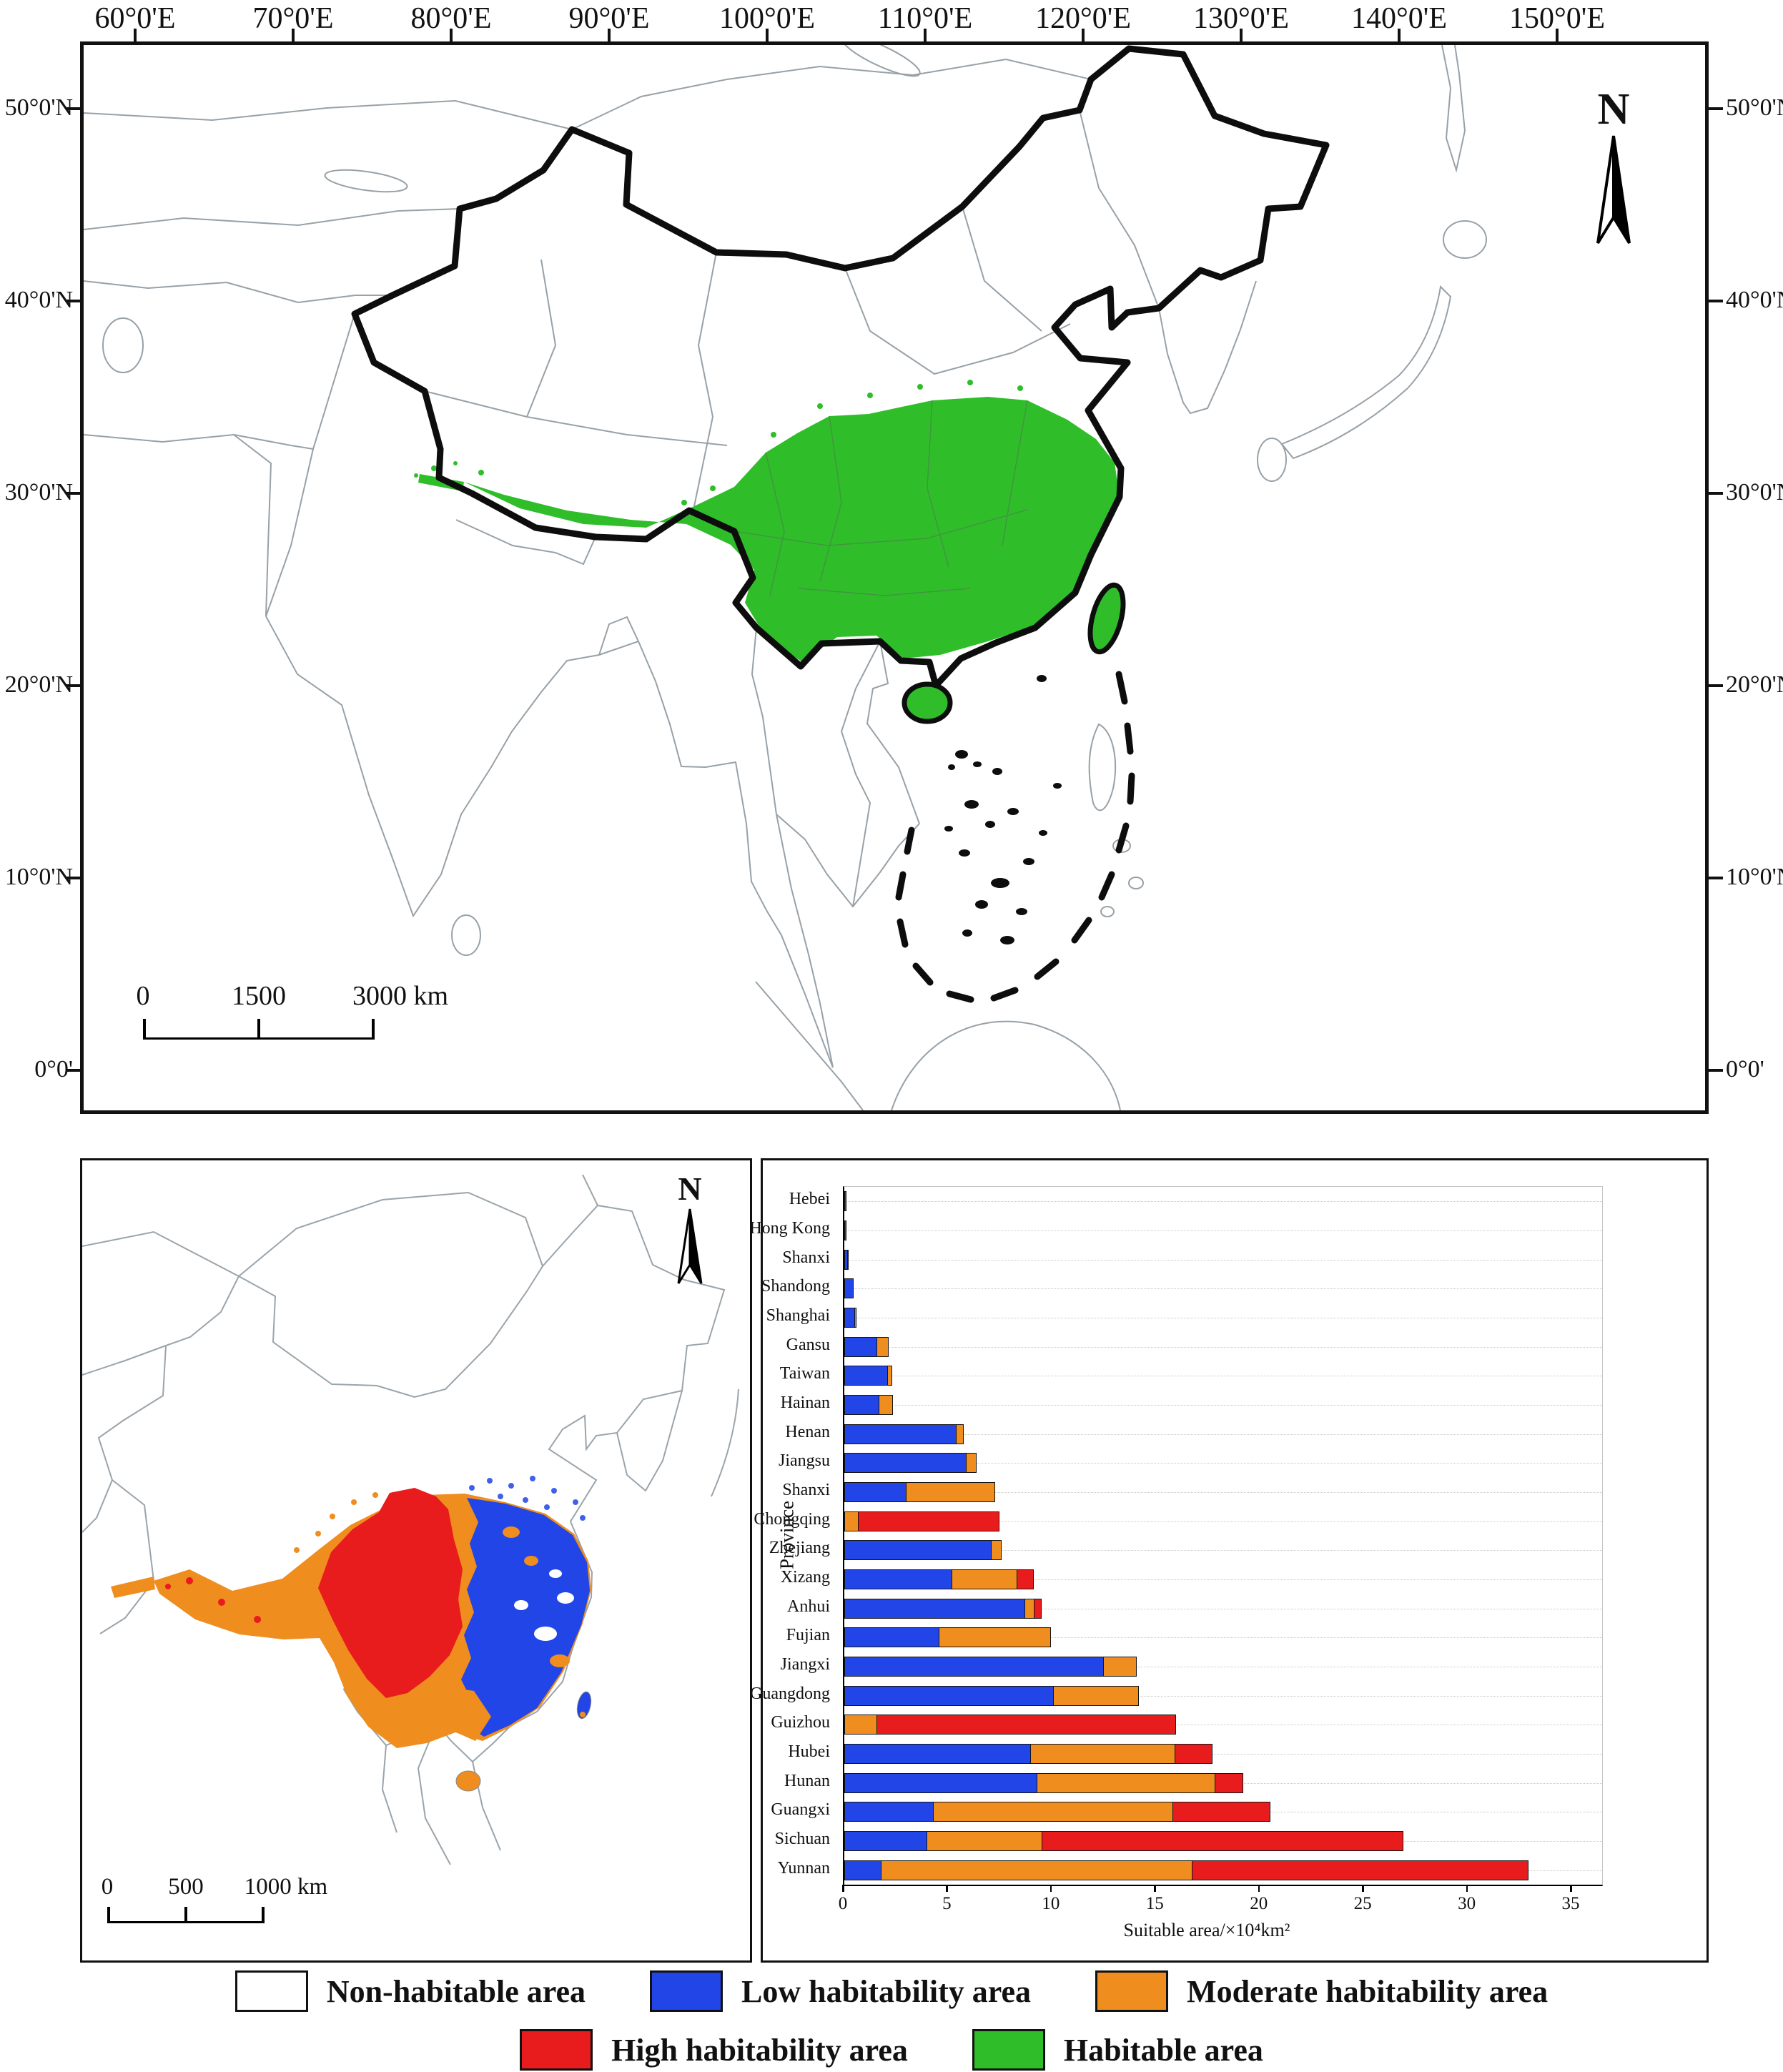 This screenshot has width=1783, height=2072. Describe the element at coordinates (302, 1010) in the screenshot. I see `scale-bar: 0 1500 3000 km` at that location.